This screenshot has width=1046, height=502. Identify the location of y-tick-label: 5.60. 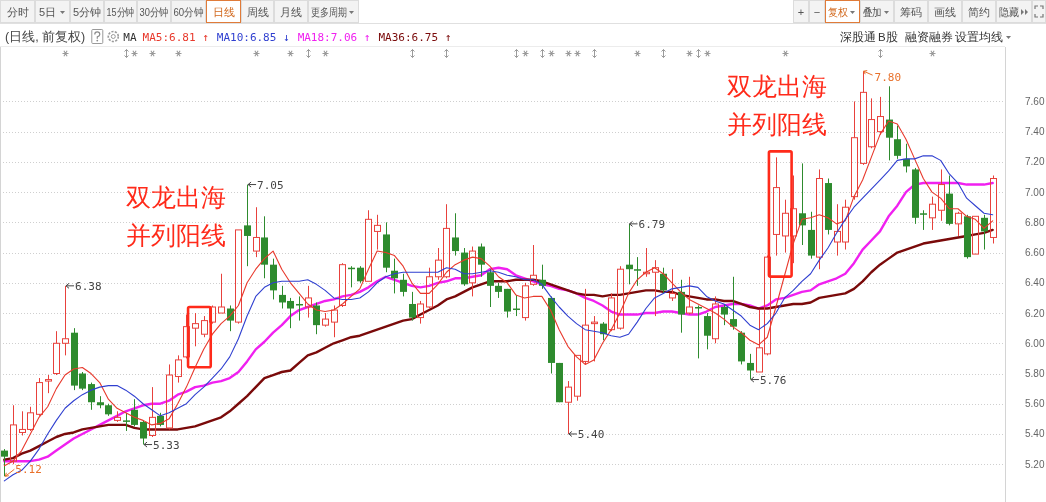
(1035, 404).